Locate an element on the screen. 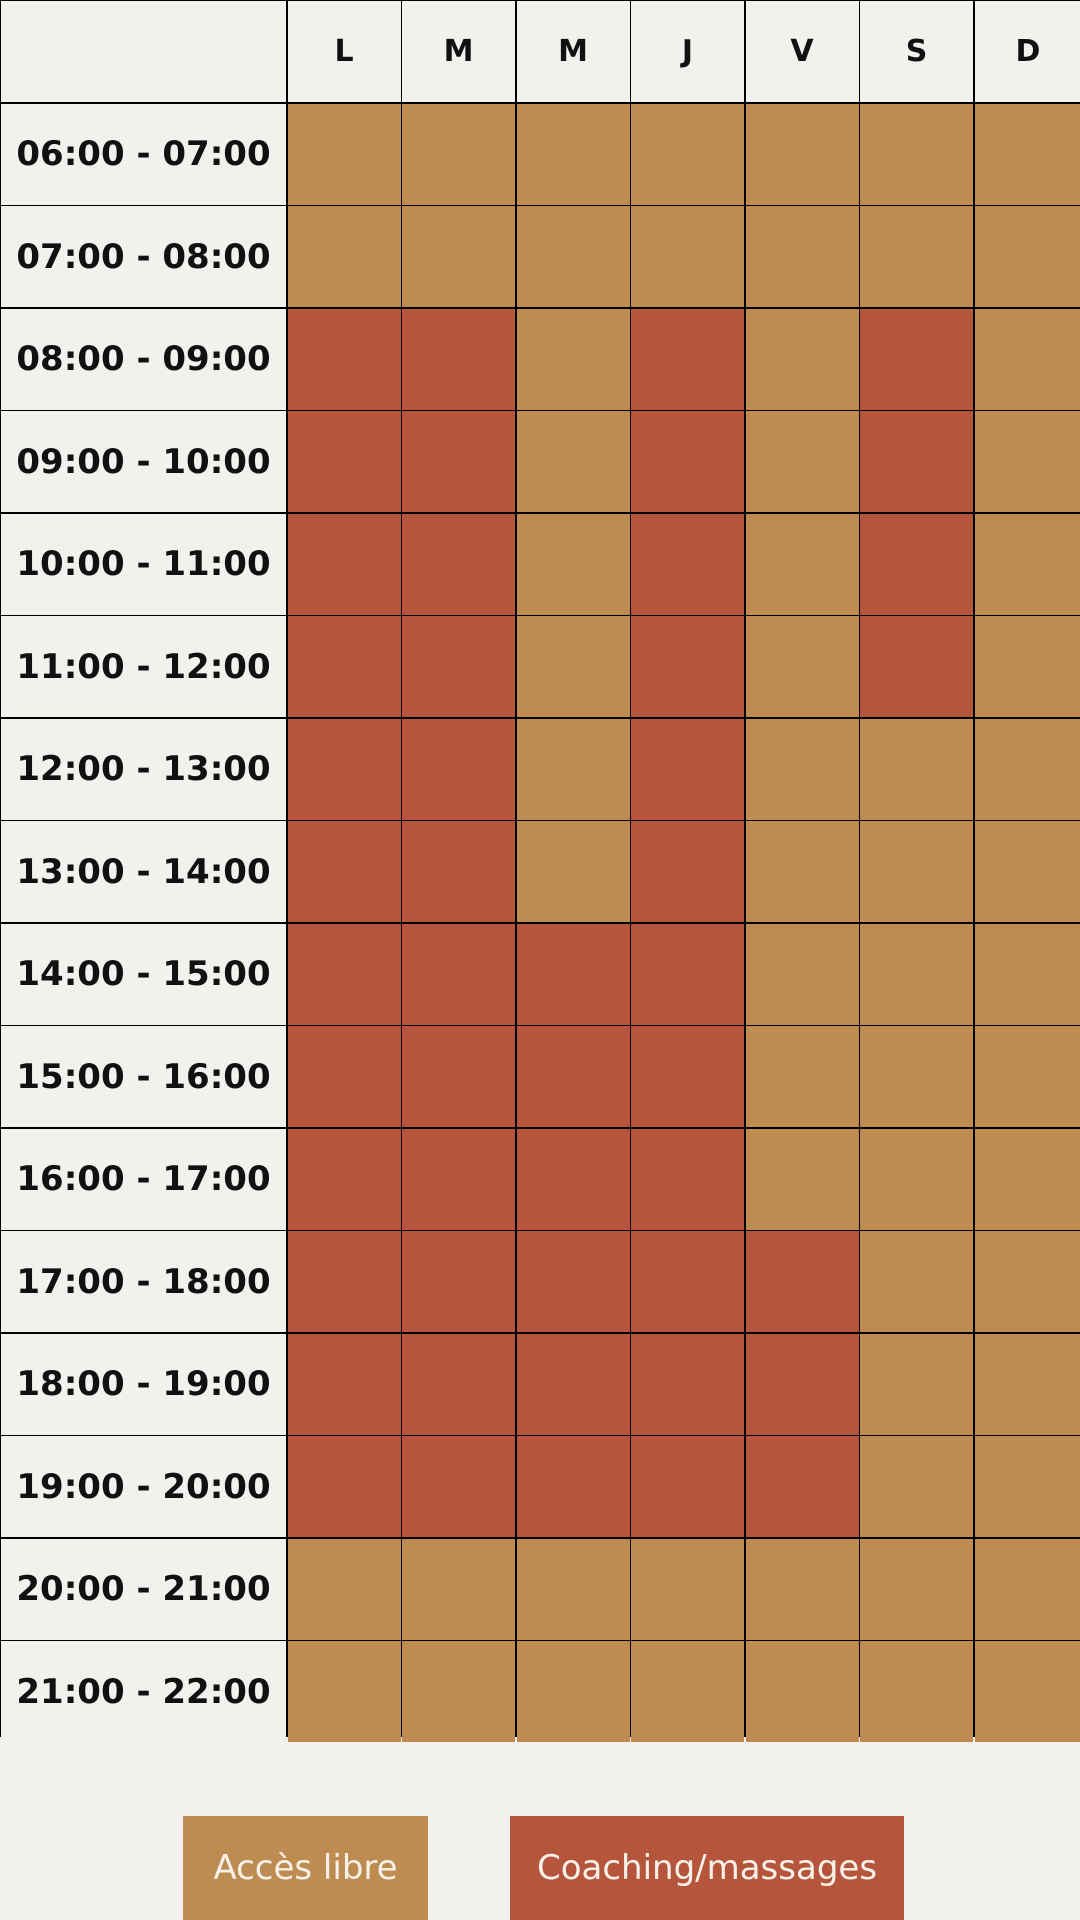  time-slot-label: 20:00 - 21:00 is located at coordinates (143, 1589).